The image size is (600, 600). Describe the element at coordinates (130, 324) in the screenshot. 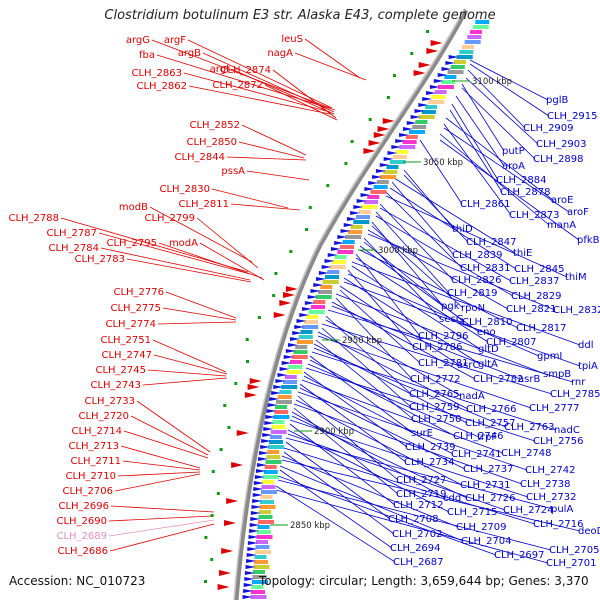

I see `gene-label-clh-2774: CLH_2774` at that location.